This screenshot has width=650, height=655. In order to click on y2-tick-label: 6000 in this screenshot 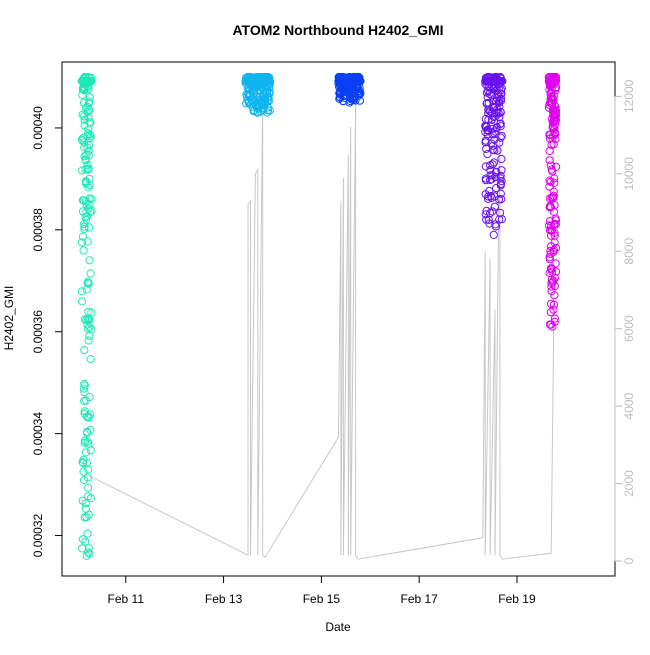, I will do `click(629, 328)`.